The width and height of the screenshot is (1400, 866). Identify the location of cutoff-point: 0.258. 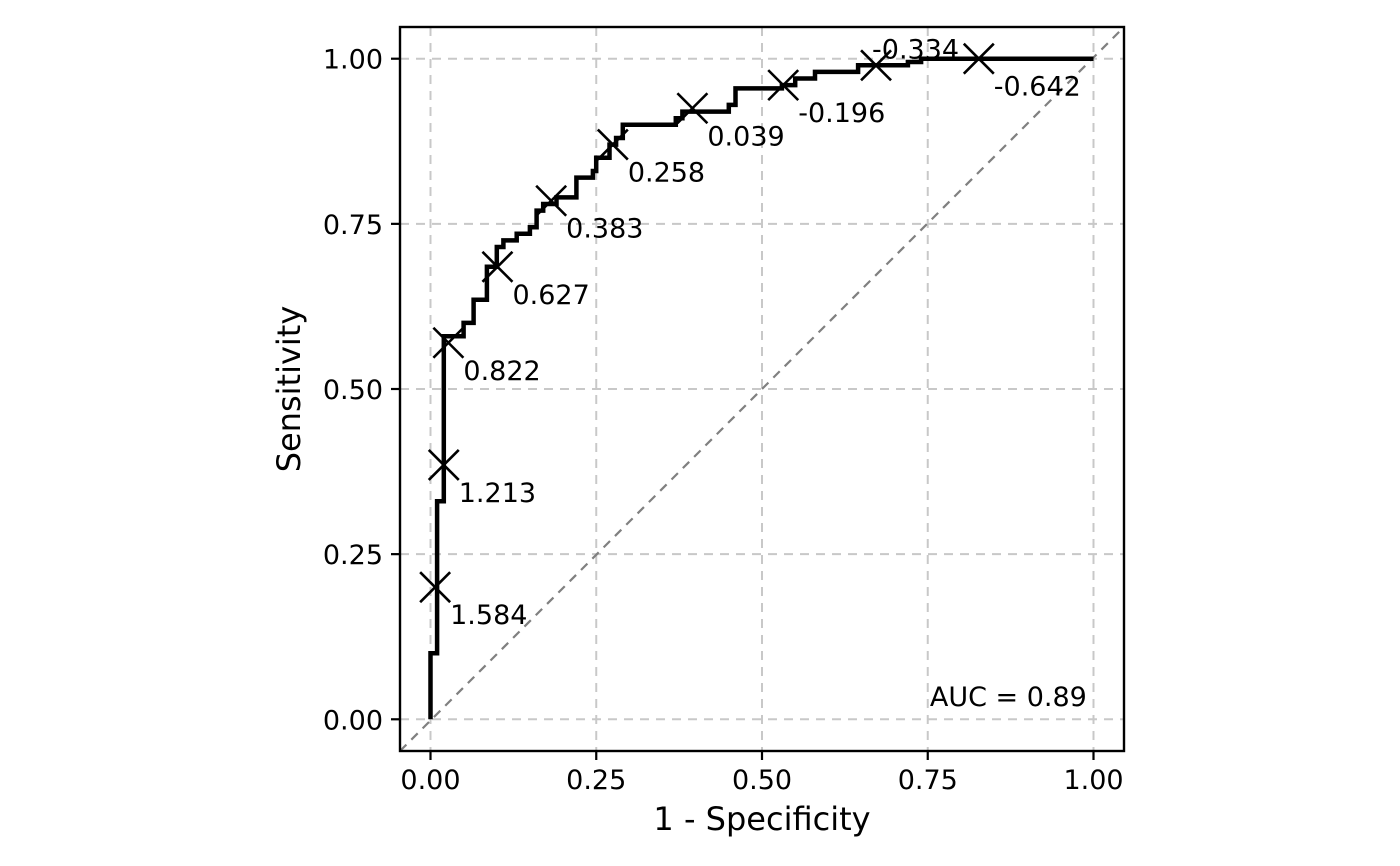
(650, 158).